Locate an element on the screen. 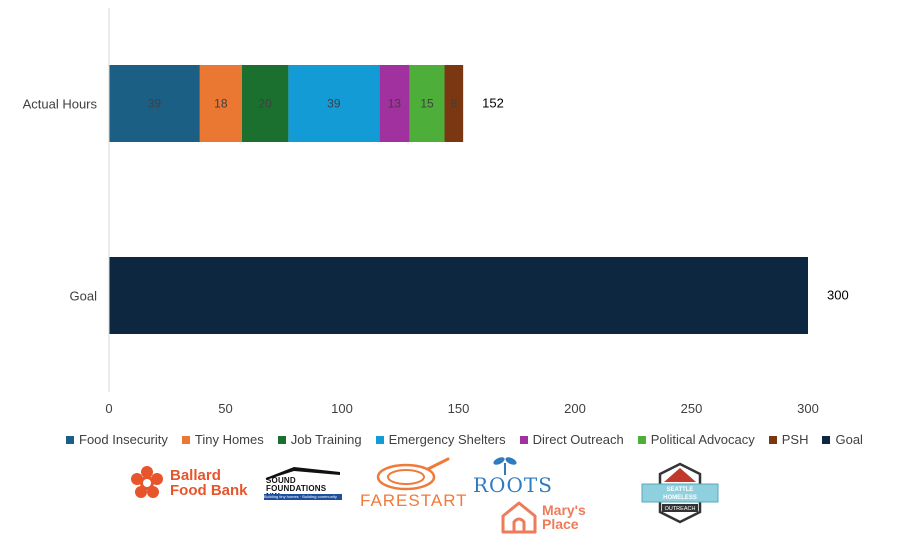 This screenshot has width=906, height=549. marys-line1: Mary's is located at coordinates (564, 510).